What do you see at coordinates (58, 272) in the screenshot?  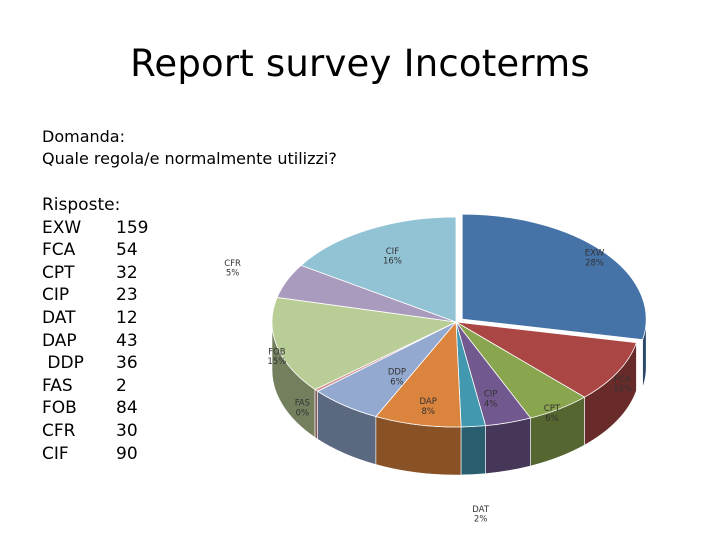 I see `answer-label: CPT` at bounding box center [58, 272].